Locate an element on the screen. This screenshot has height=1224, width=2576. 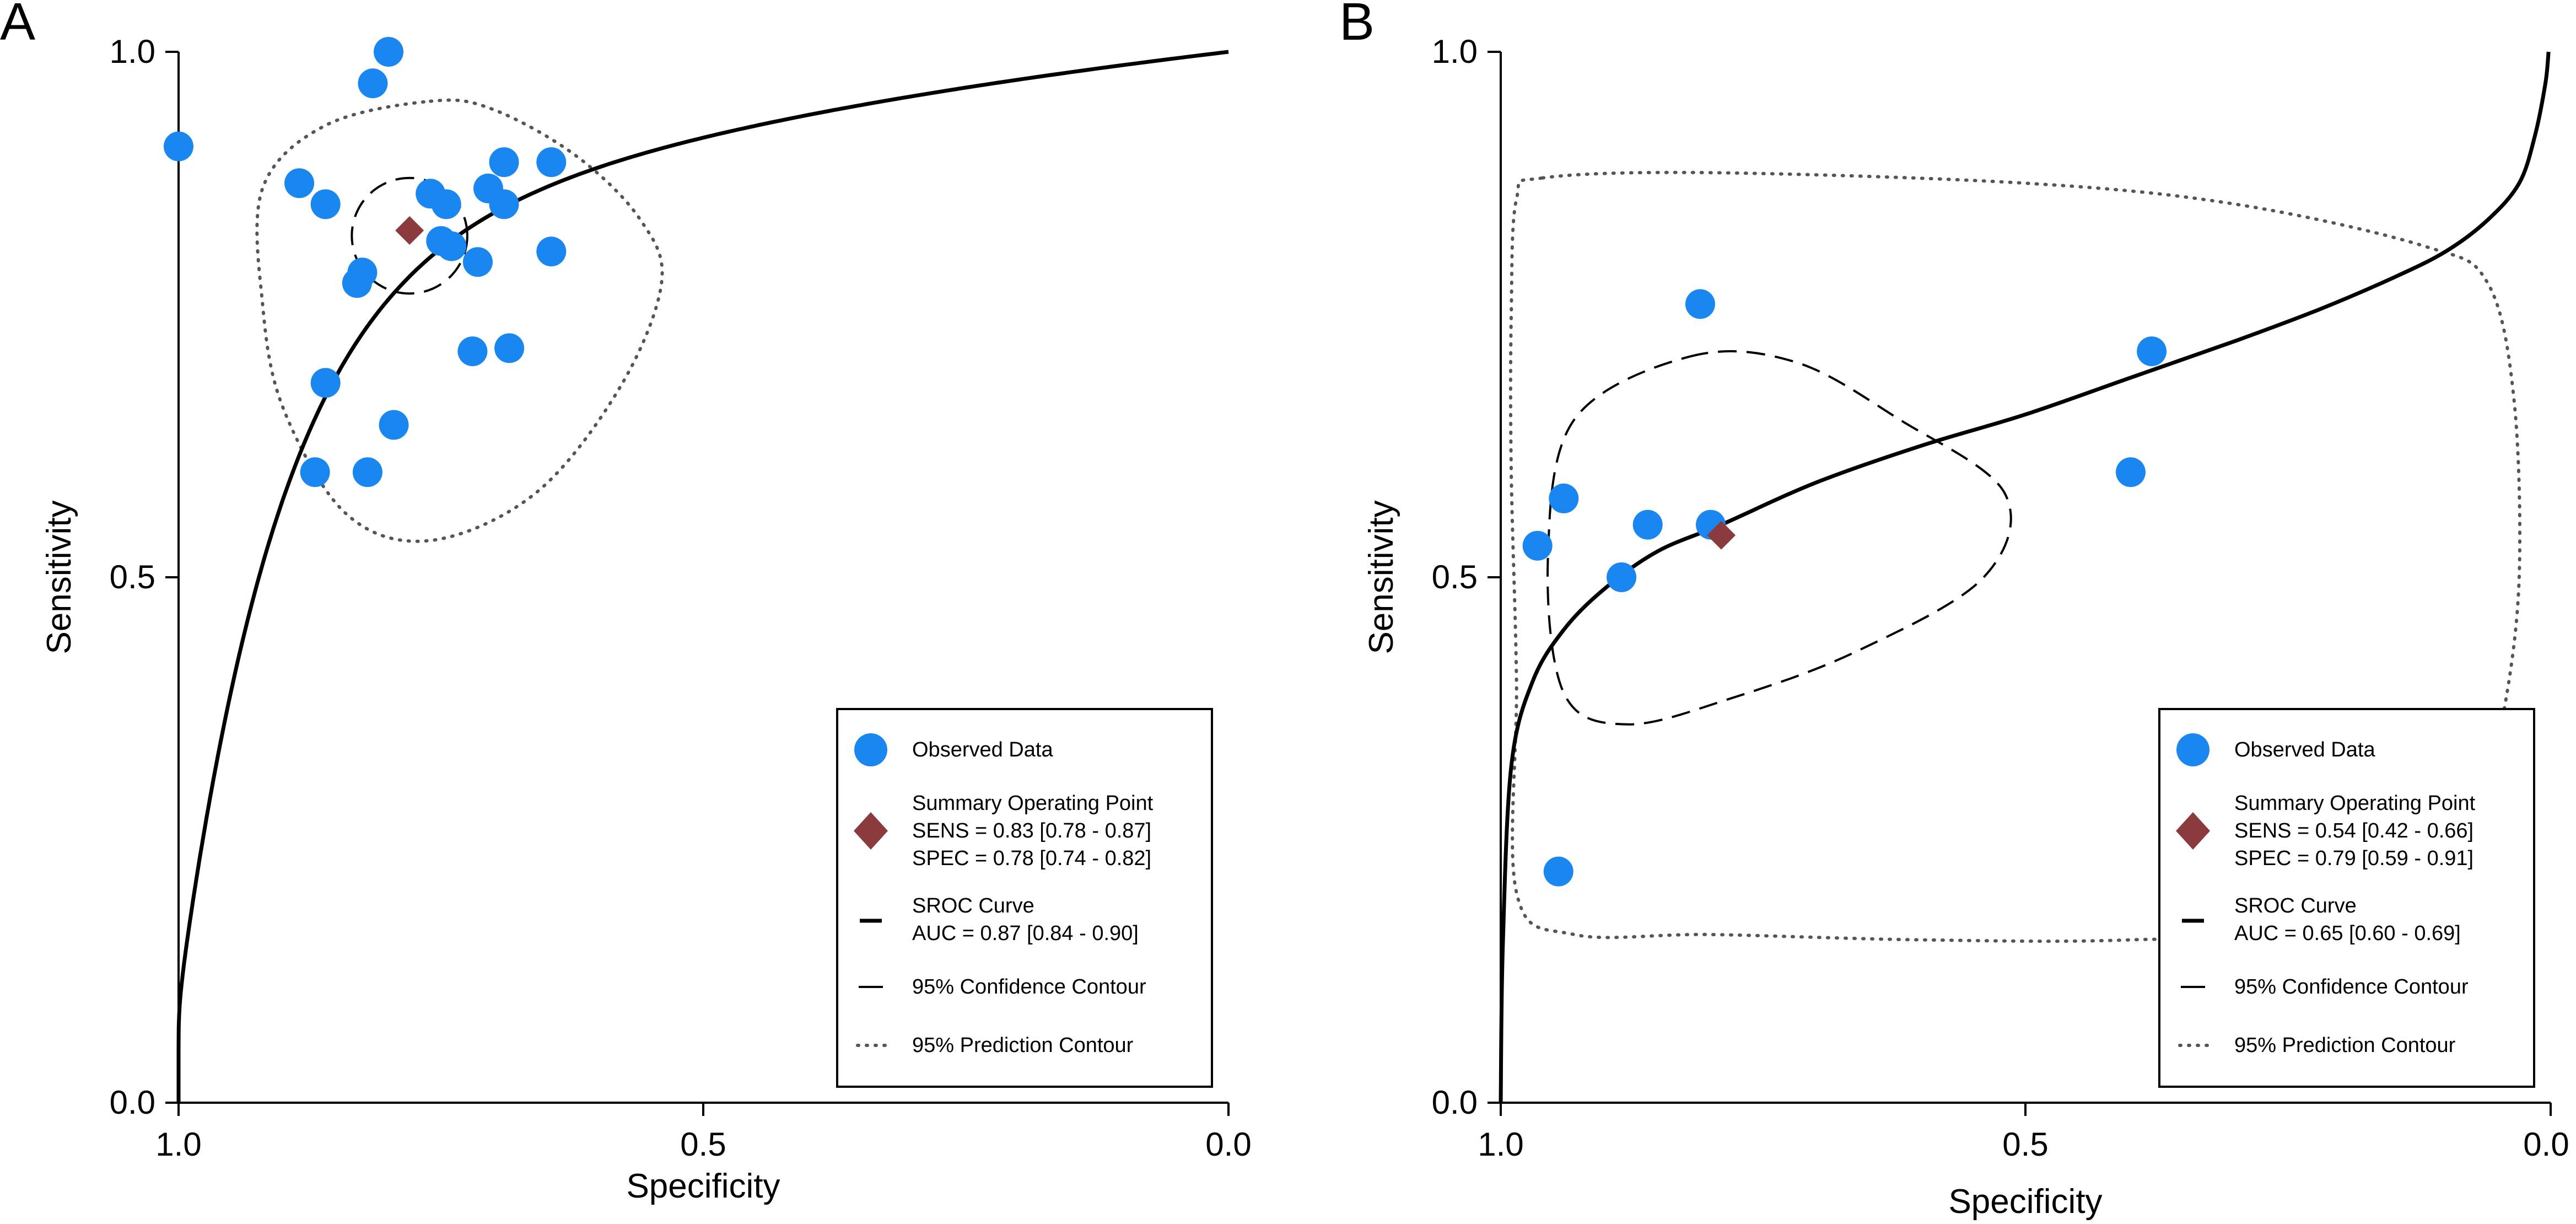
prediction-contour is located at coordinates (460, 320).